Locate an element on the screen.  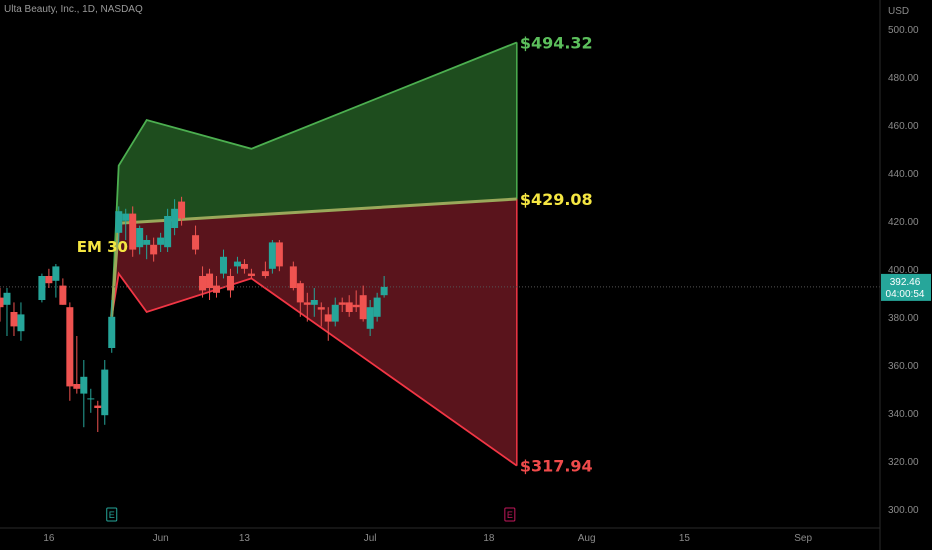
expected-move-level-label: $429.08 is located at coordinates (556, 199).